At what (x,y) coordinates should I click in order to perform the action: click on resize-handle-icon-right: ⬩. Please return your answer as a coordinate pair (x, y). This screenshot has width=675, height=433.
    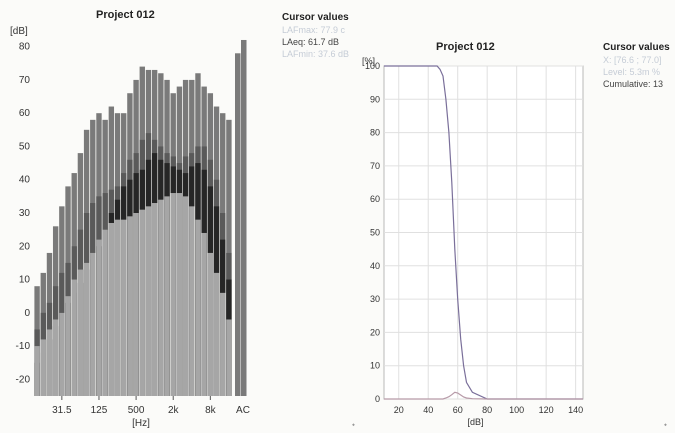
    Looking at the image, I should click on (665, 424).